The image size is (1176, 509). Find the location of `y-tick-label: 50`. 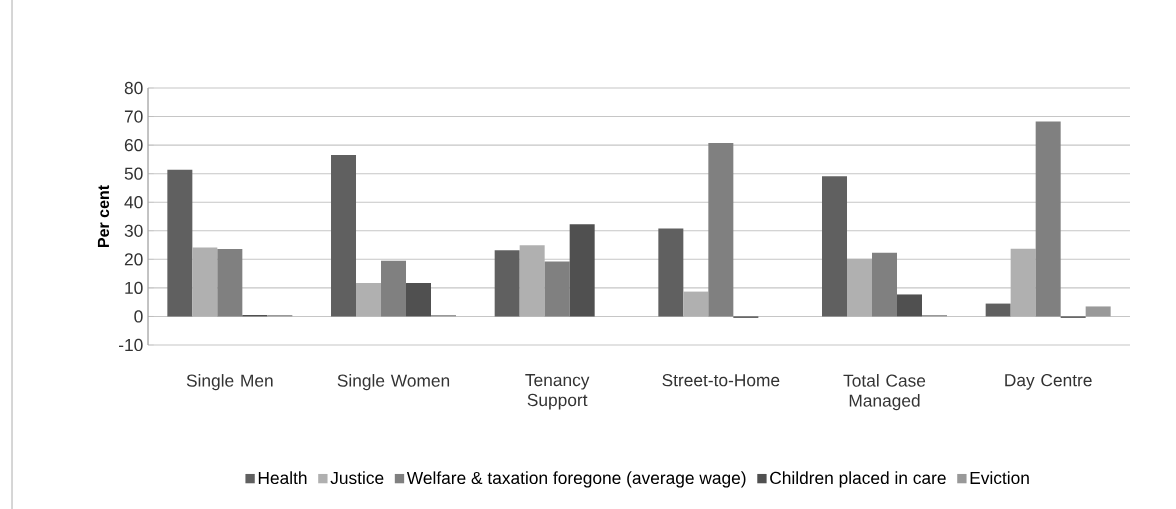

y-tick-label: 50 is located at coordinates (133, 173).